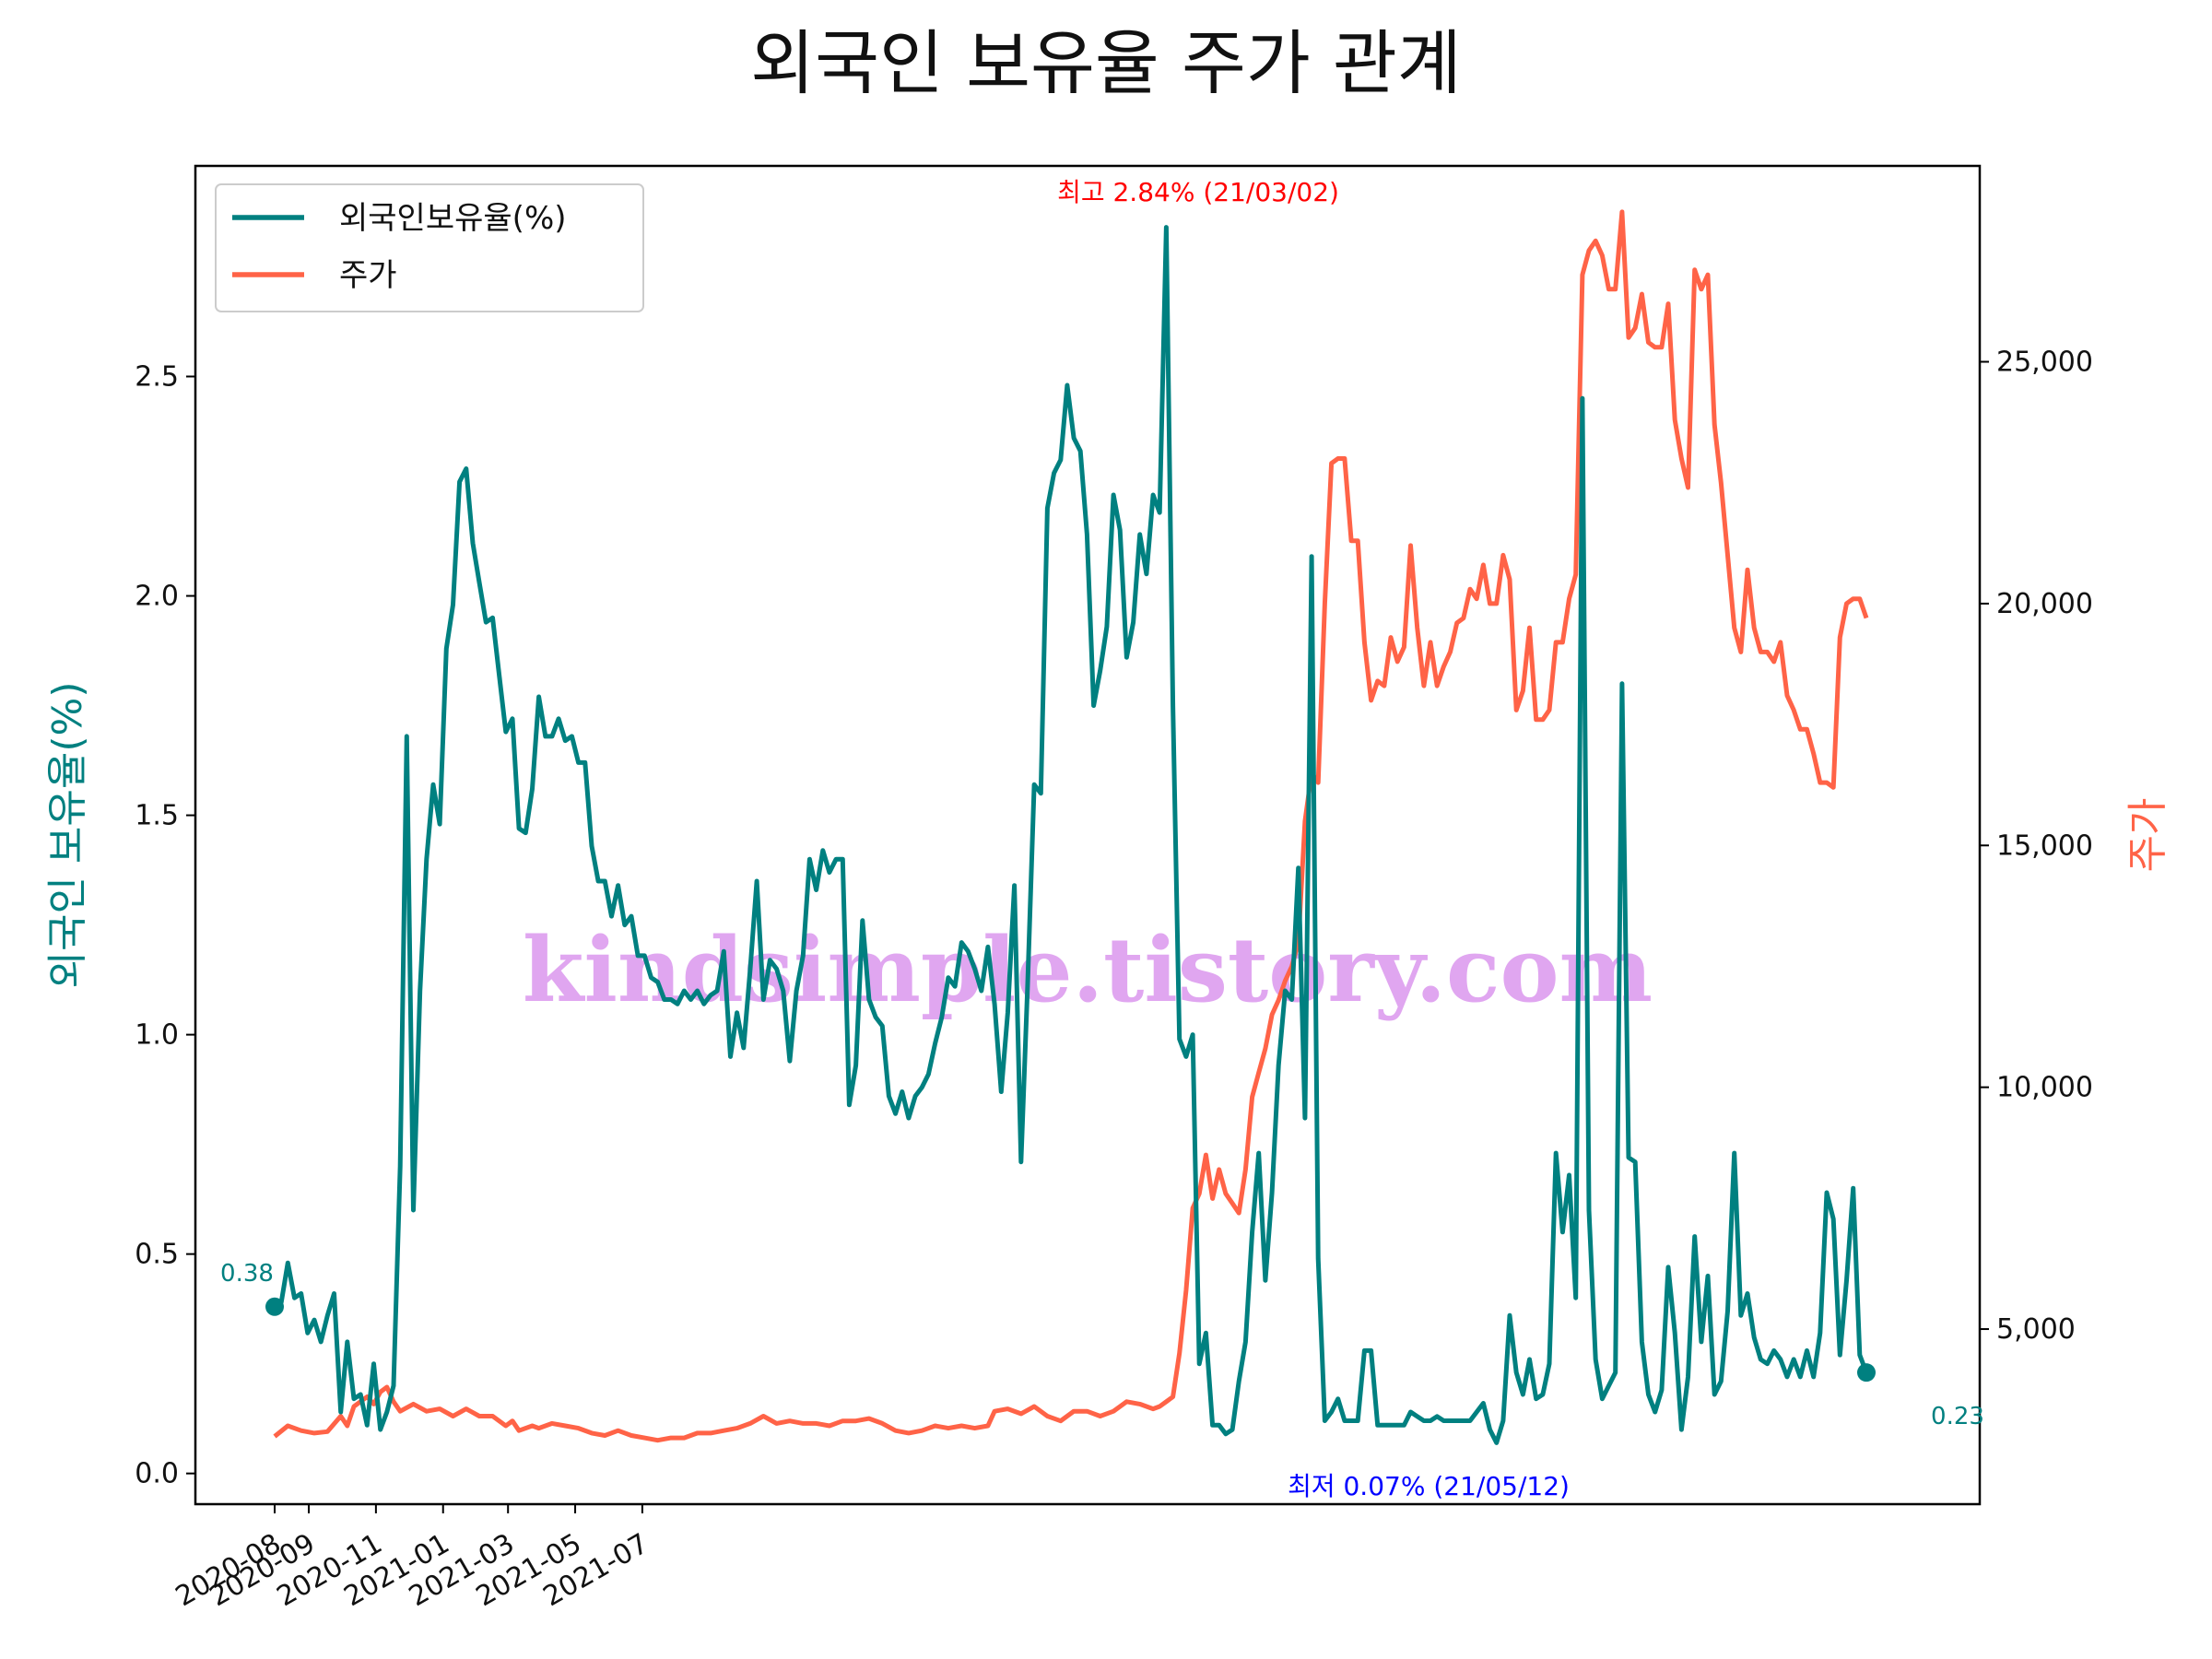  What do you see at coordinates (157, 377) in the screenshot?
I see `y-left-tick-label: 2.5` at bounding box center [157, 377].